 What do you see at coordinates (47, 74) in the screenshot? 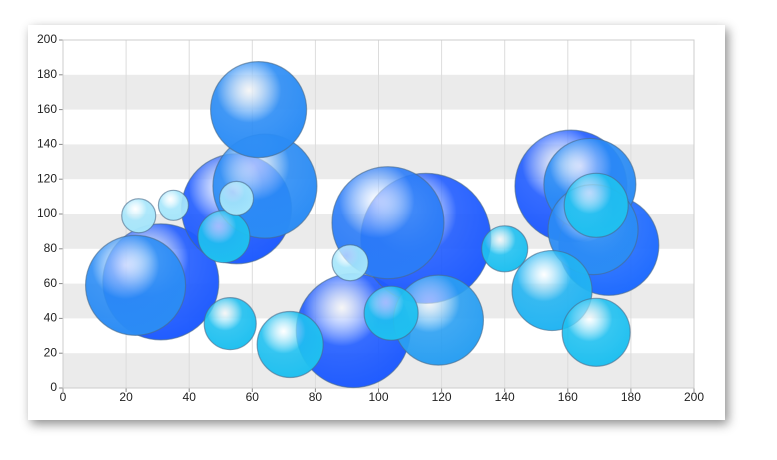
I see `y-tick-label: 180` at bounding box center [47, 74].